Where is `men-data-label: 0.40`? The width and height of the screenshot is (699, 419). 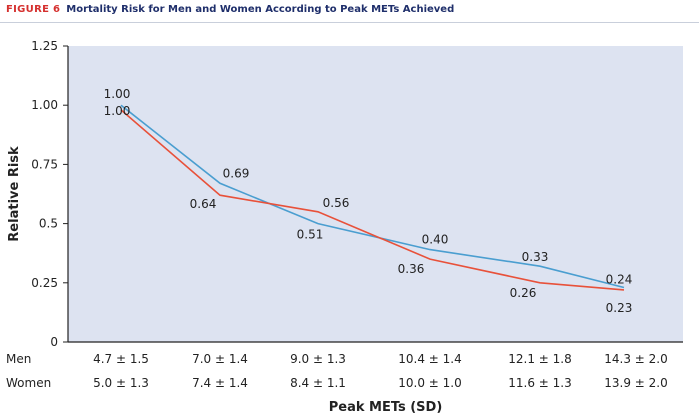 men-data-label: 0.40 is located at coordinates (435, 240).